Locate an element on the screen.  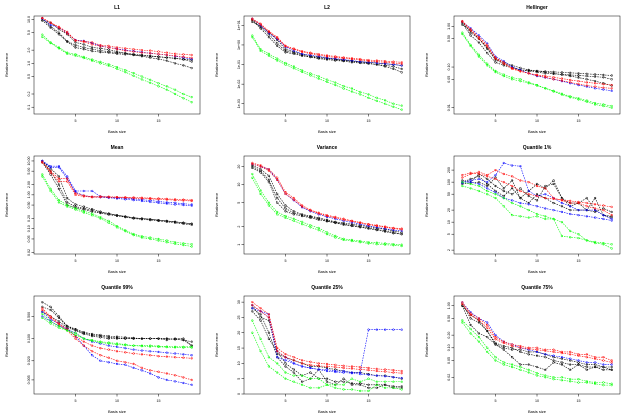
x-axis-label: Basis size is located at coordinates (537, 411).